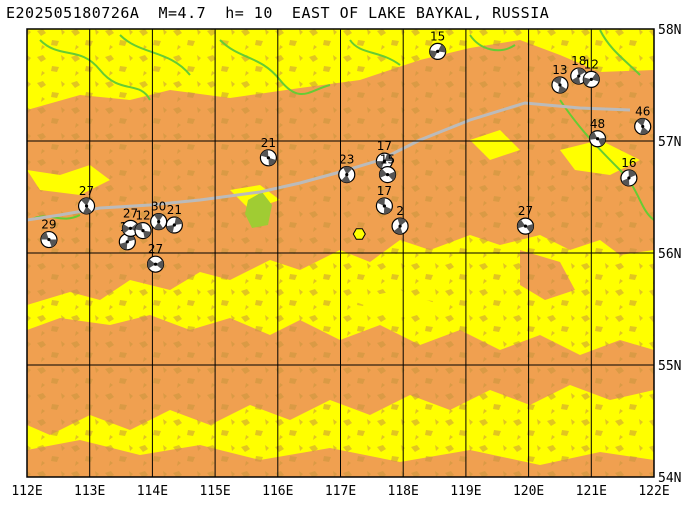  What do you see at coordinates (559, 70) in the screenshot?
I see `mechanism-depth-label: 13` at bounding box center [559, 70].